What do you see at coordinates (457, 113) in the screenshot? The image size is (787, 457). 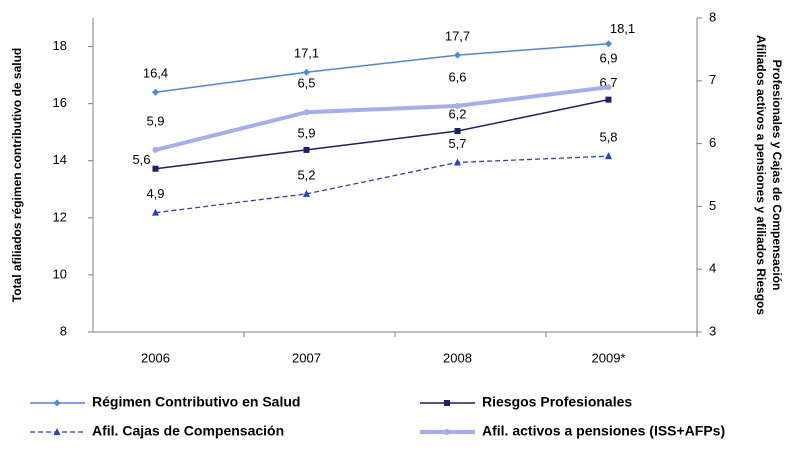 I see `data-label: 6,2` at bounding box center [457, 113].